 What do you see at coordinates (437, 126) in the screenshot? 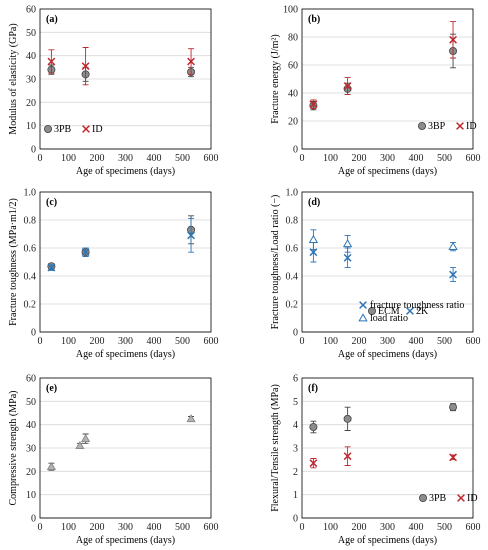
I see `legend-label: 3BP` at bounding box center [437, 126].